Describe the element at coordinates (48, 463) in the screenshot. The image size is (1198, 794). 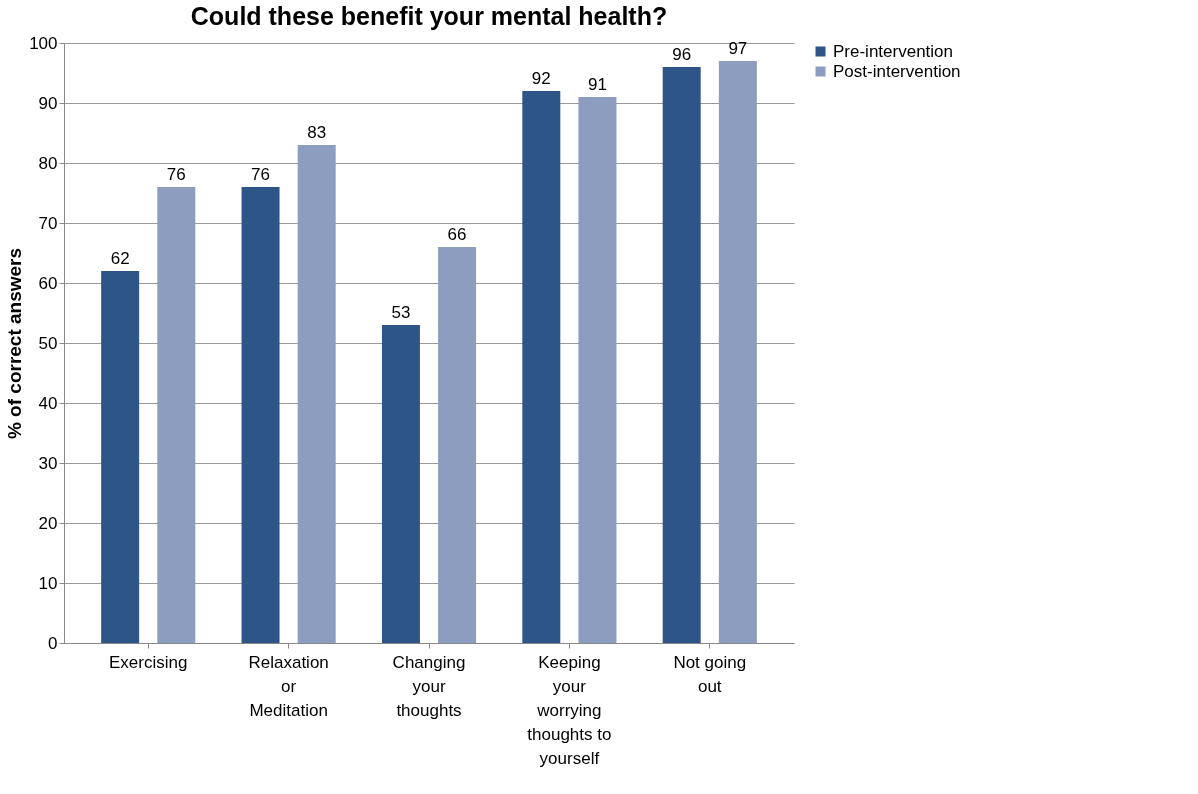
I see `y-tick-label: 30` at that location.